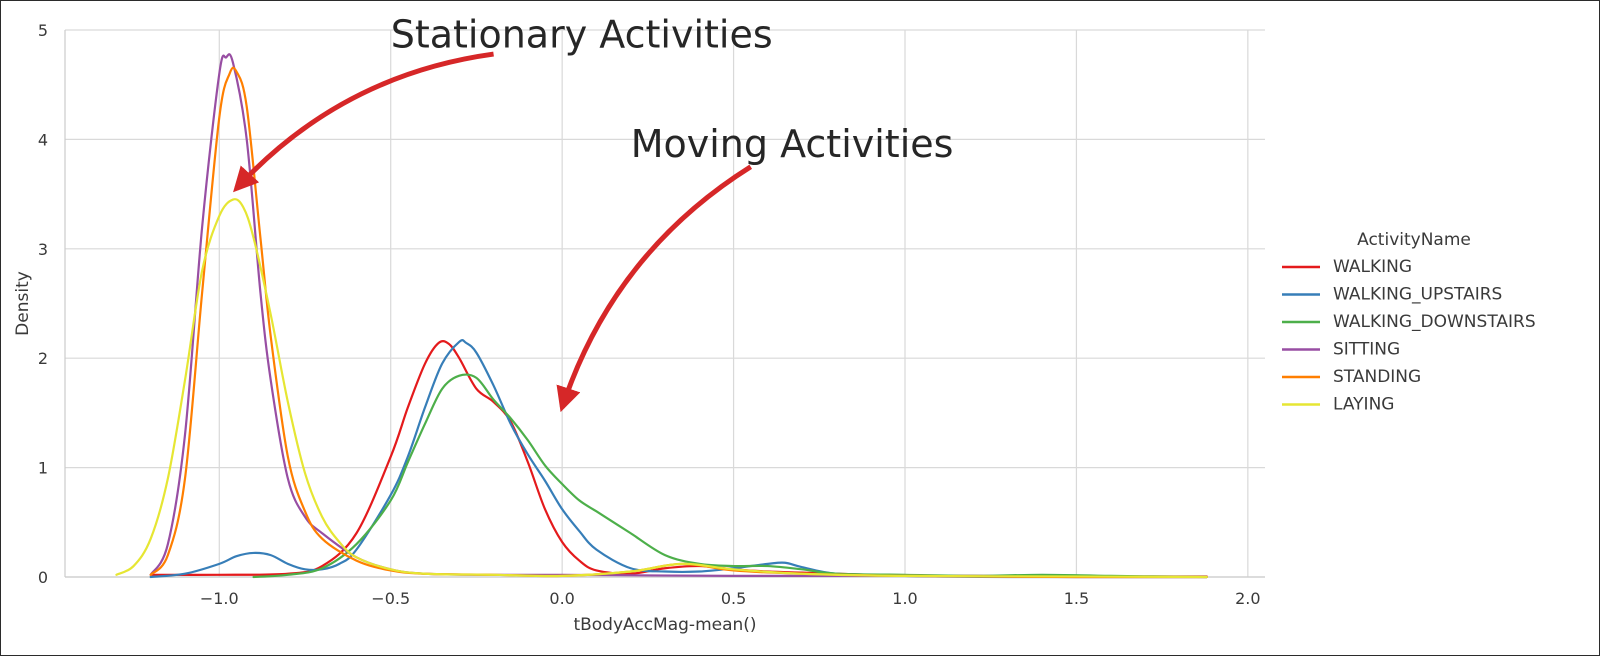 This screenshot has width=1600, height=656. I want to click on y-tick-label: 1, so click(43, 468).